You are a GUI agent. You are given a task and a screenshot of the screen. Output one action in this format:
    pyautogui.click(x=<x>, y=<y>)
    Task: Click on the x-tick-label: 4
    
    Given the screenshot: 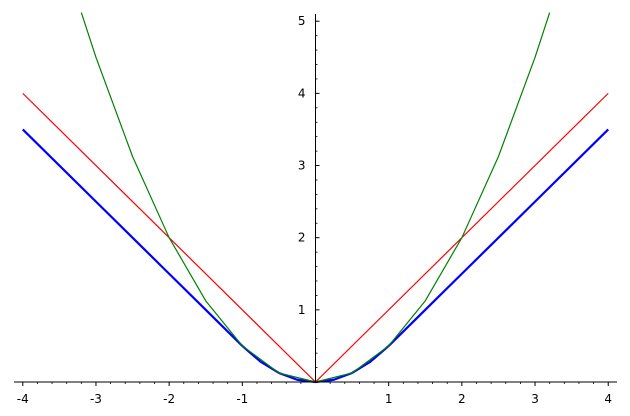 What is the action you would take?
    pyautogui.click(x=608, y=399)
    